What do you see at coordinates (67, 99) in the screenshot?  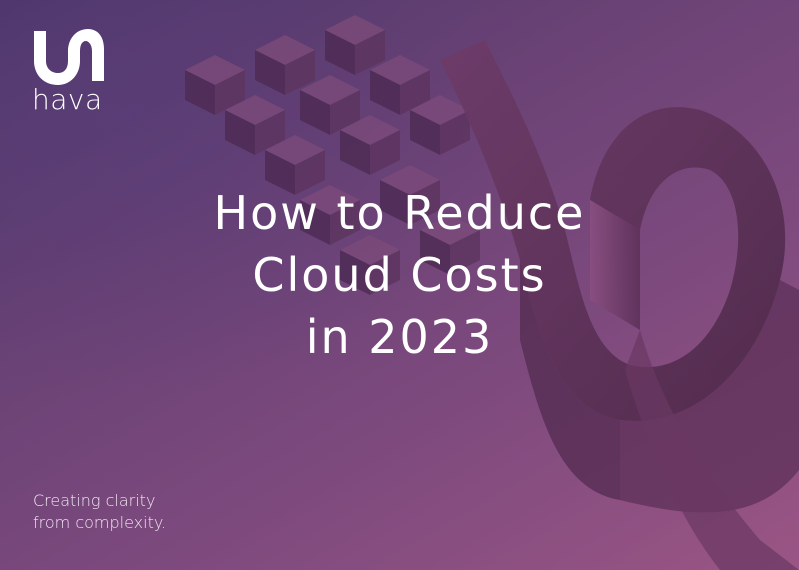 I see `brand-name: hava` at bounding box center [67, 99].